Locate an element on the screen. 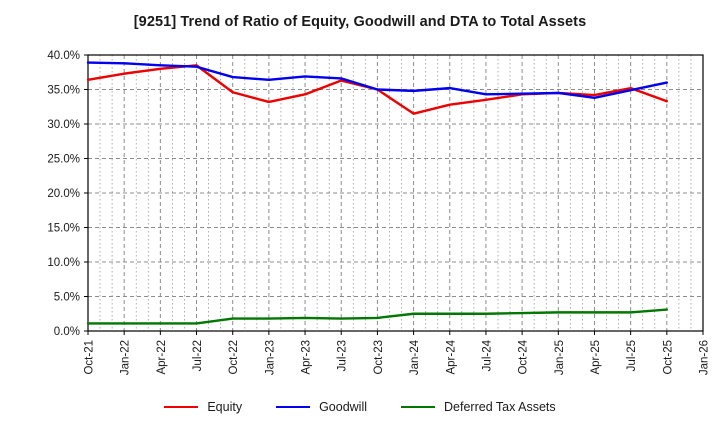 The width and height of the screenshot is (720, 440). y-tick-label: 35.0% is located at coordinates (63, 91).